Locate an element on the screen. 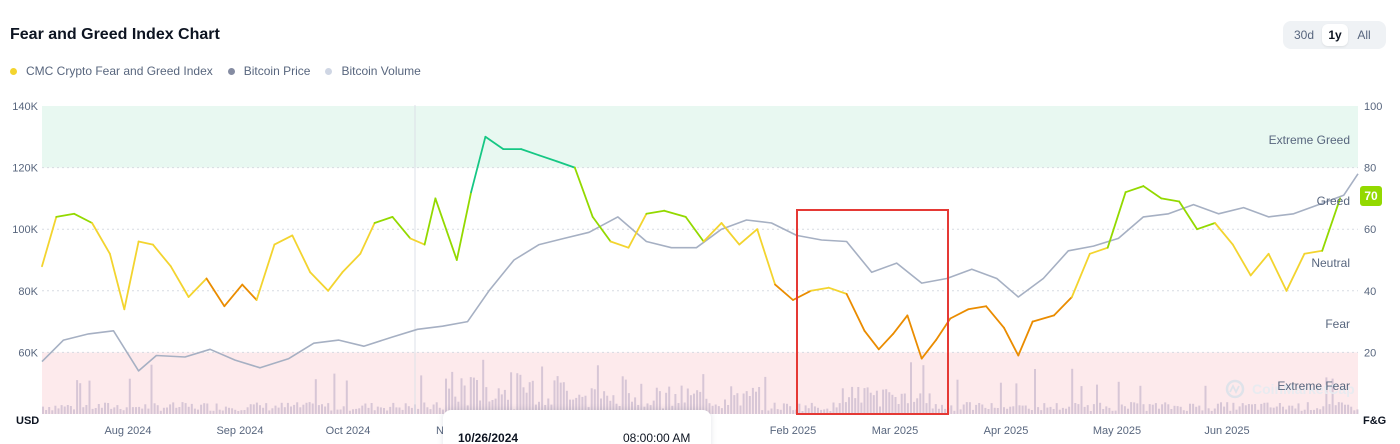 Image resolution: width=1400 pixels, height=444 pixels. y-tick-label-left: 120K is located at coordinates (25, 169).